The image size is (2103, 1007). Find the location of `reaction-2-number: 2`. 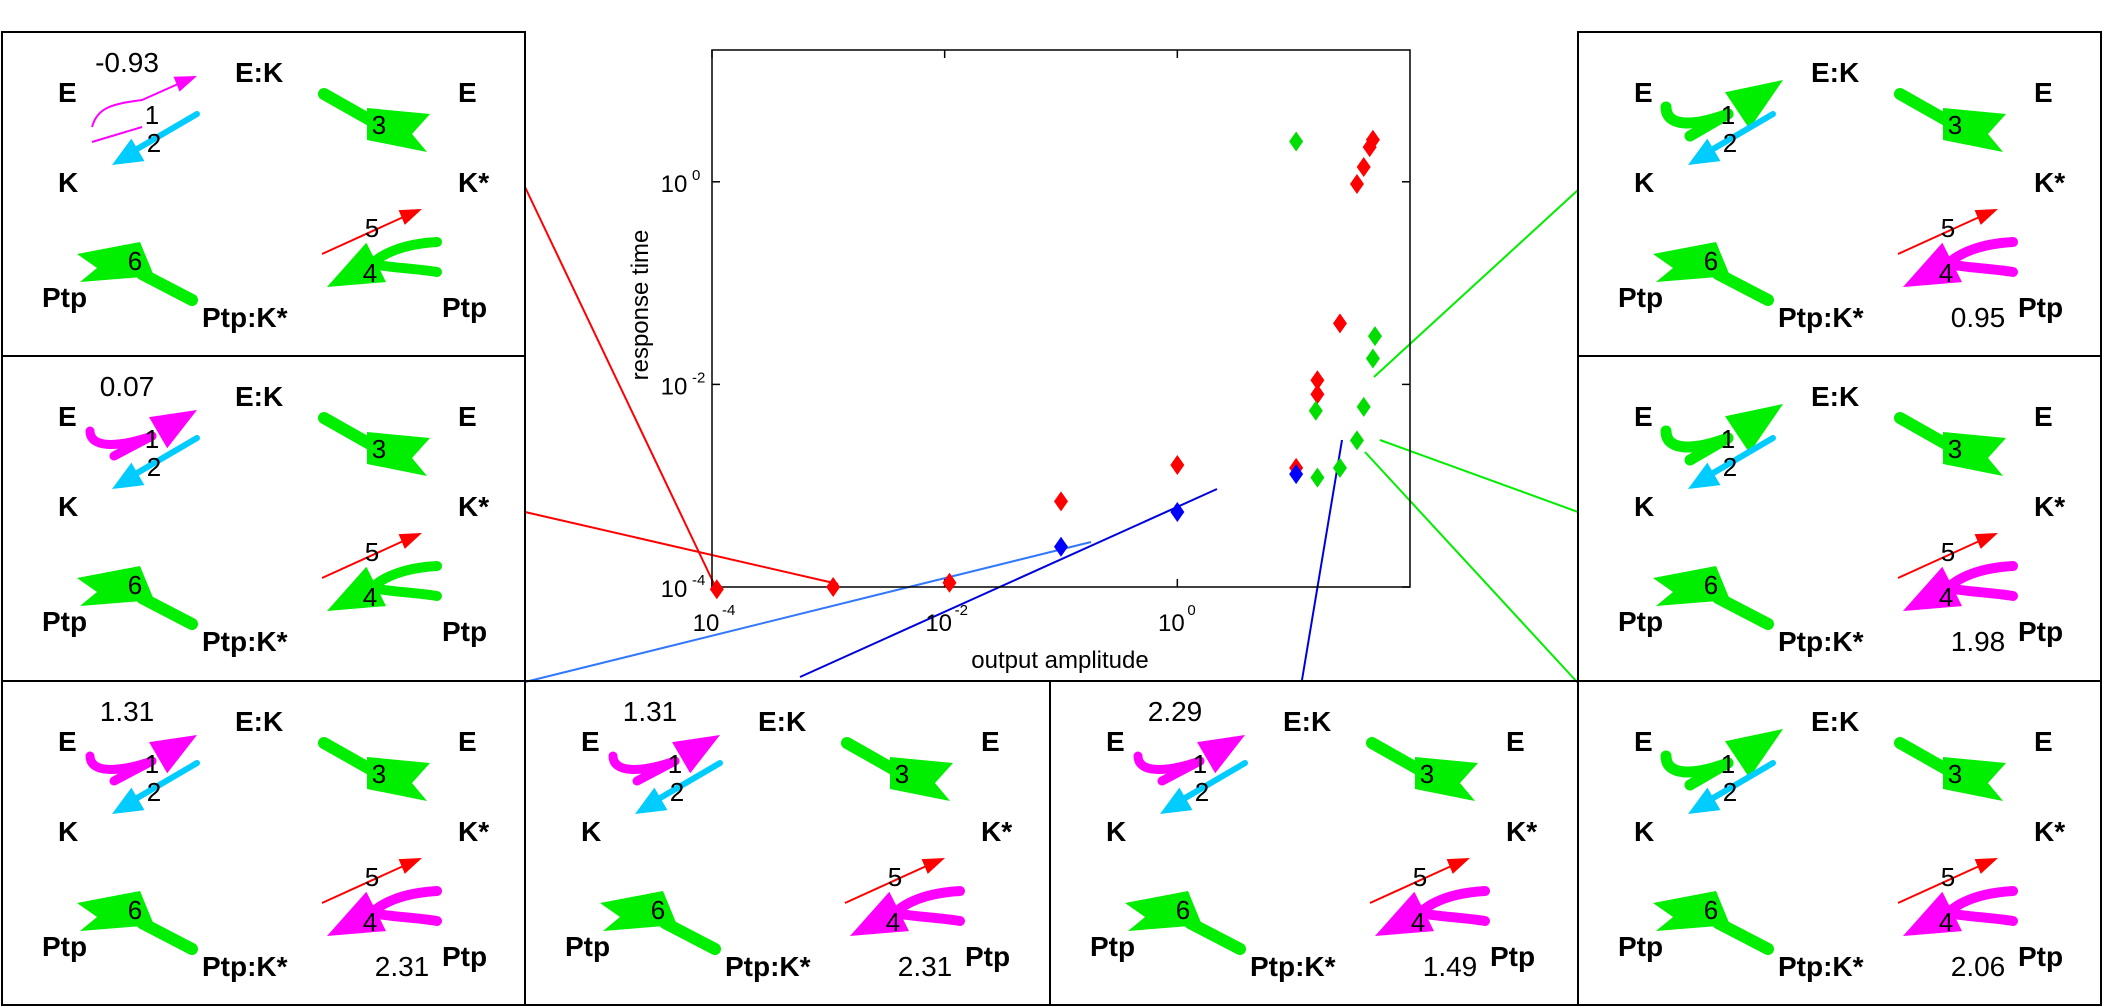

reaction-2-number: 2 is located at coordinates (154, 143).